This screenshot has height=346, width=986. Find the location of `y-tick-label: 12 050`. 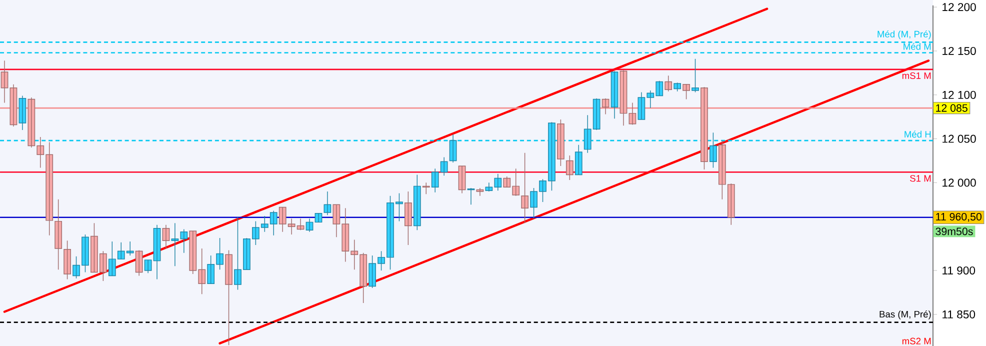

y-tick-label: 12 050 is located at coordinates (959, 138).